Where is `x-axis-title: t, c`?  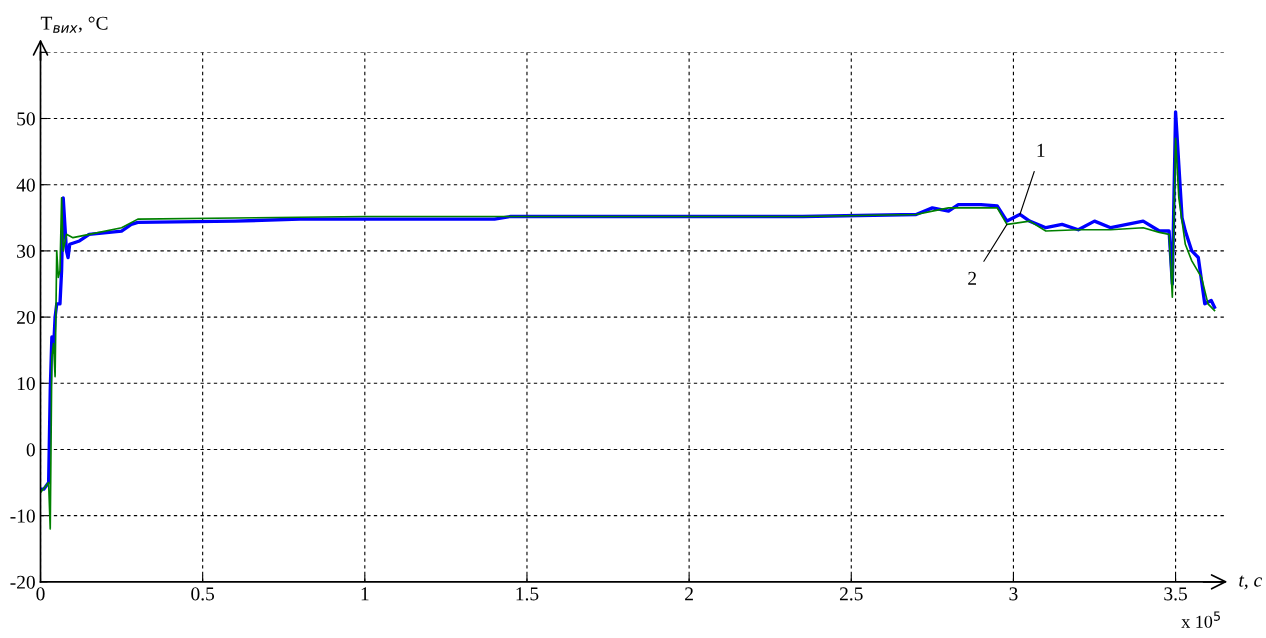
x-axis-title: t, c is located at coordinates (1250, 582).